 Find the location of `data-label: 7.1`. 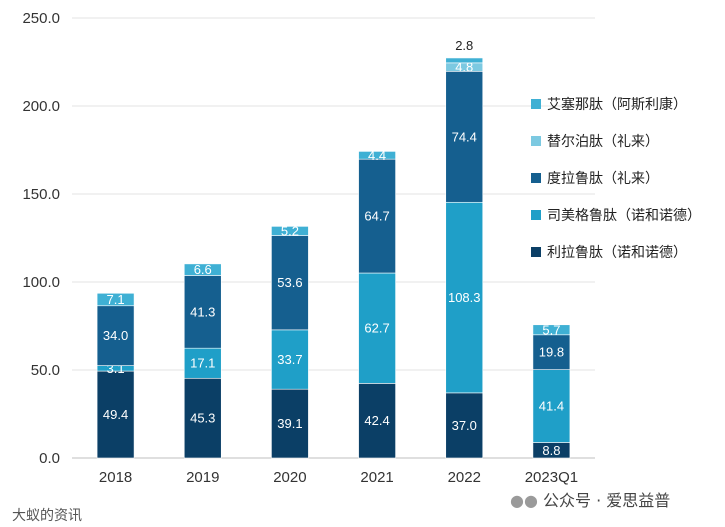

data-label: 7.1 is located at coordinates (116, 299).